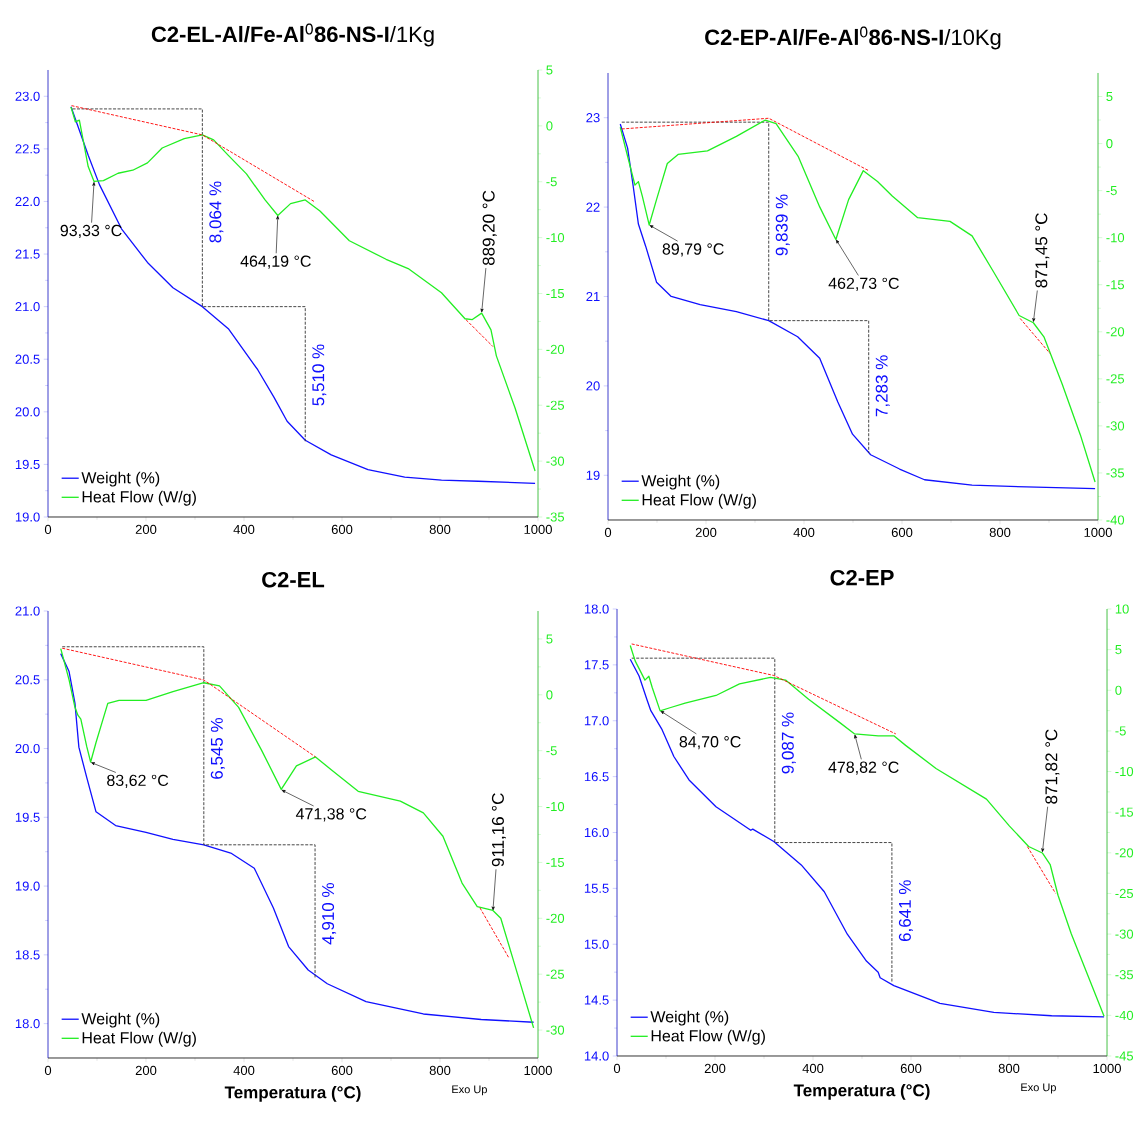  I want to click on annotation: 7,283 %, so click(882, 386).